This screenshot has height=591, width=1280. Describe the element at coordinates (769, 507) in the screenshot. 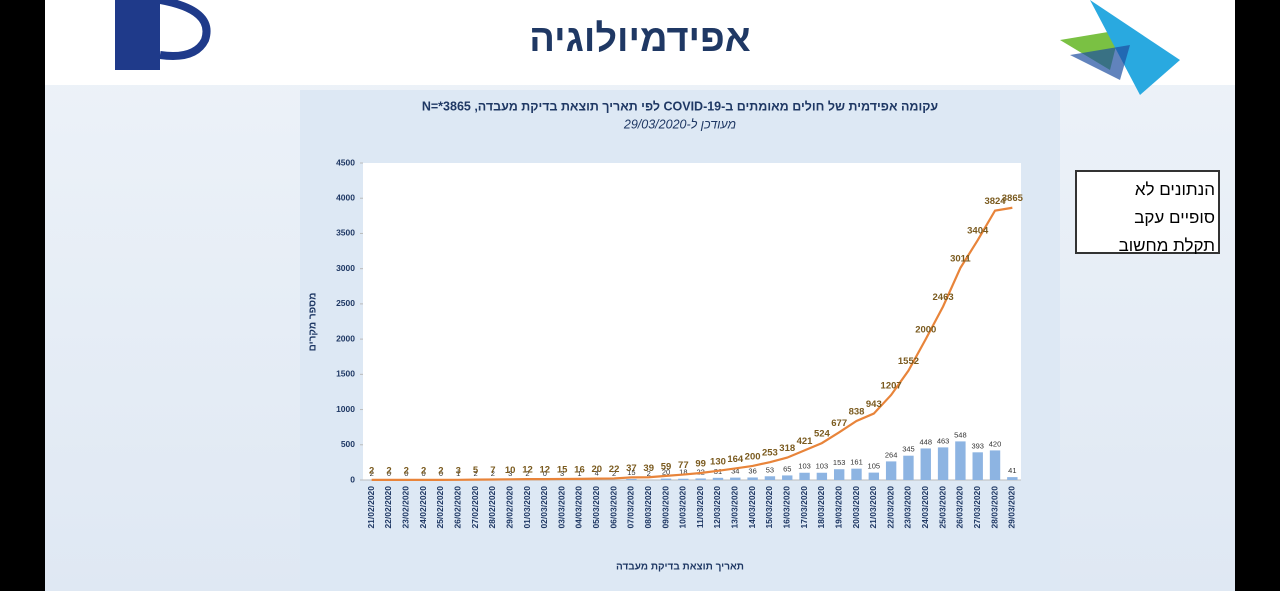

I see `x-tick-label: 15/03/2020` at that location.